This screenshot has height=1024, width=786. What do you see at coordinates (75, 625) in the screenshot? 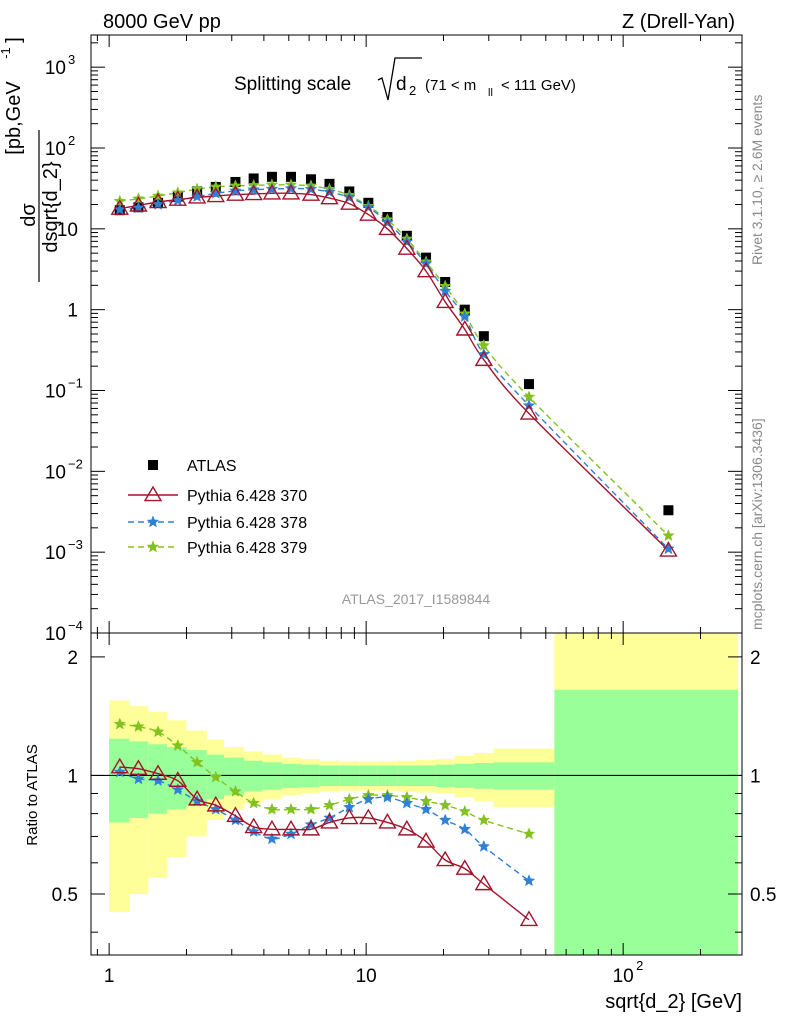
I see `y-tick-label-sup: −4` at bounding box center [75, 625].